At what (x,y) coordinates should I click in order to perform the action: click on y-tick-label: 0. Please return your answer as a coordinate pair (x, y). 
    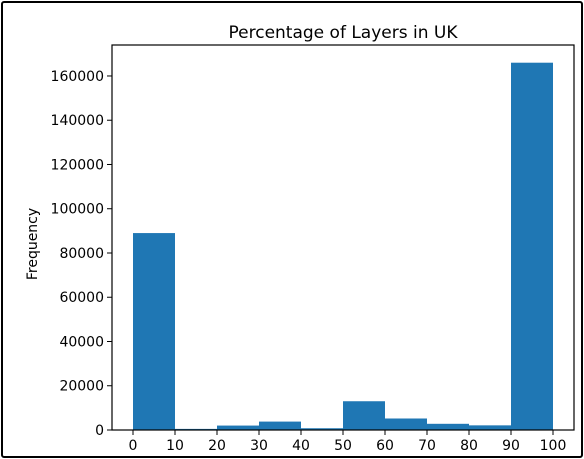
    Looking at the image, I should click on (99, 431).